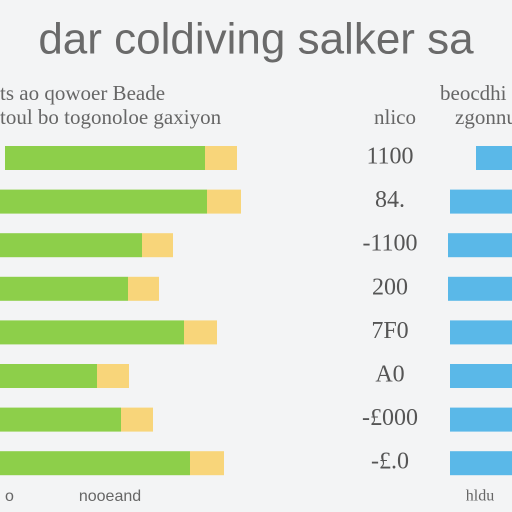 Image resolution: width=512 pixels, height=512 pixels. Describe the element at coordinates (390, 287) in the screenshot. I see `row-label: 200` at that location.